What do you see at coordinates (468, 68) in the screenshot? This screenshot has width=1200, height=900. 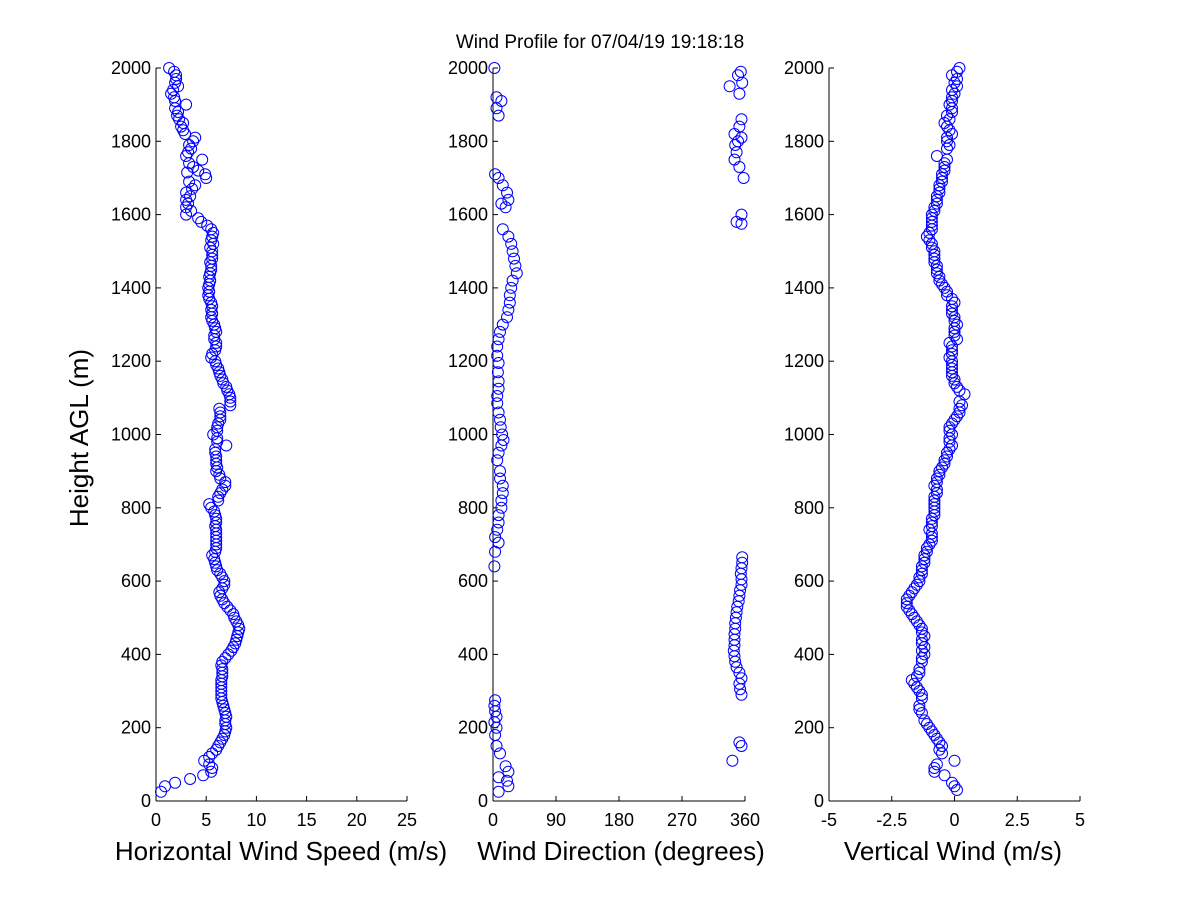 I see `y-tick-label-wind-direction: 2000` at bounding box center [468, 68].